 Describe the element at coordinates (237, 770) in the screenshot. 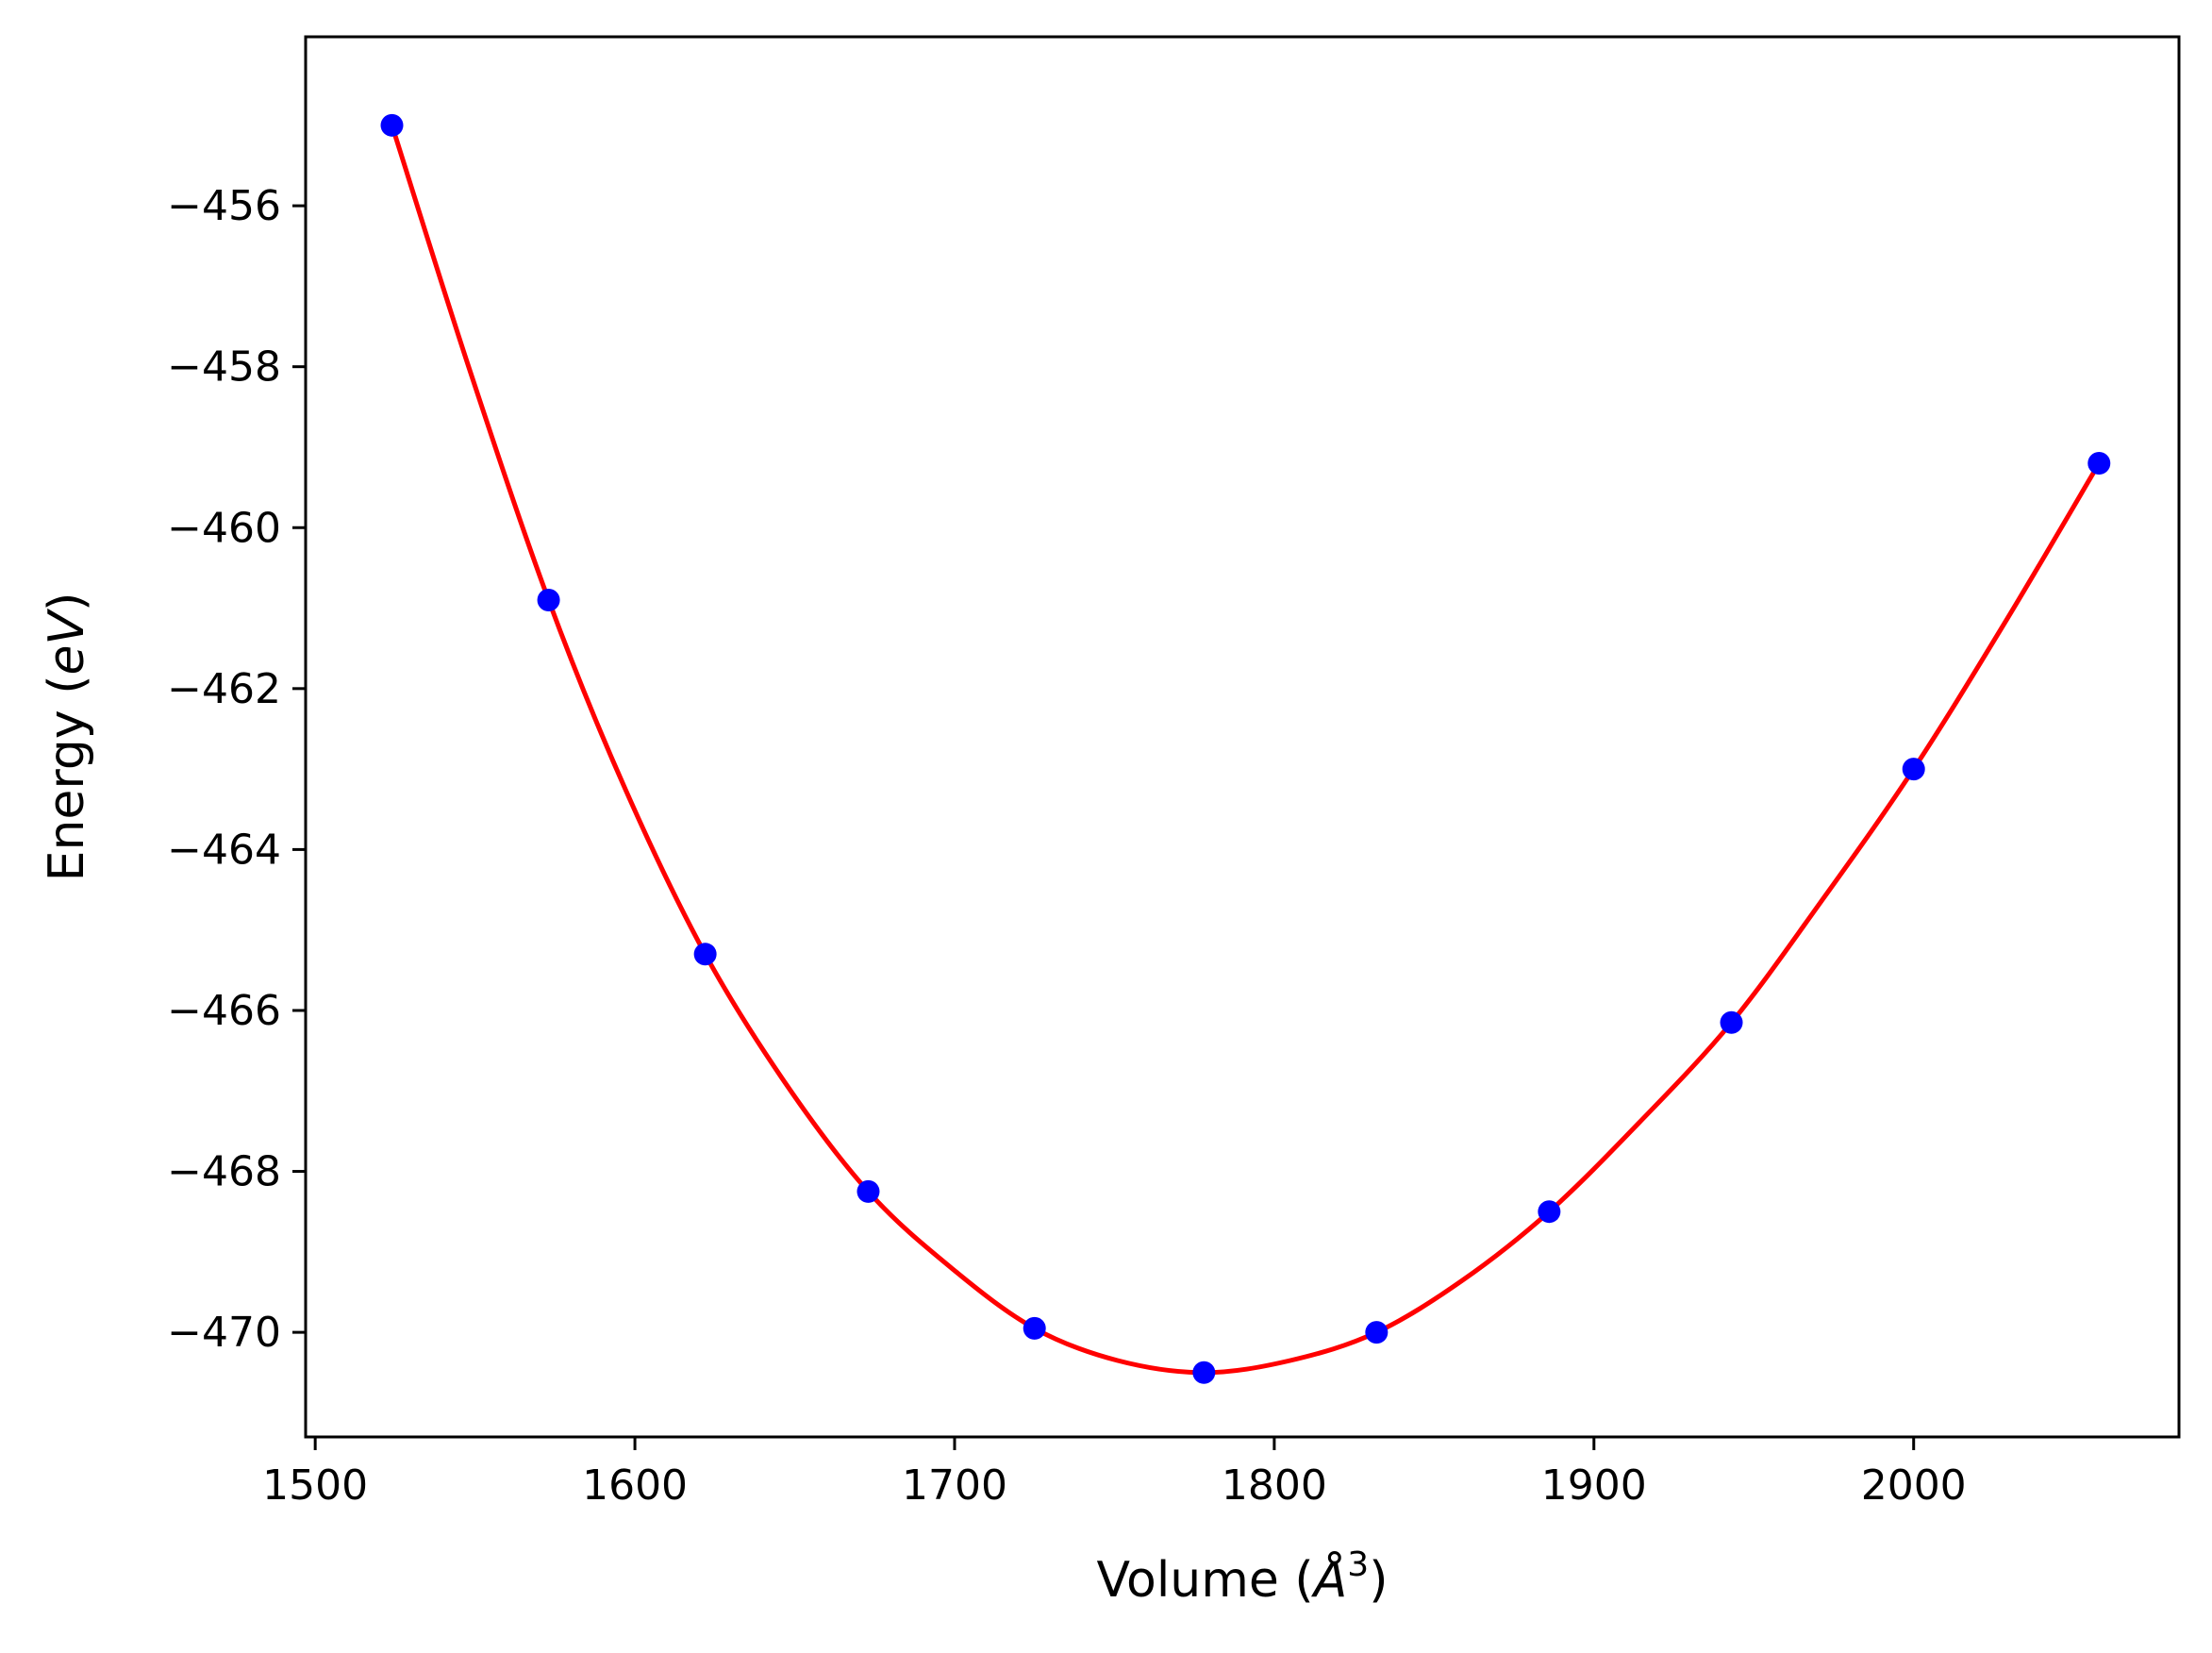

I see `y-axis-ticks: −456 −458 −460 −462 −464 −466 −468 −470` at that location.